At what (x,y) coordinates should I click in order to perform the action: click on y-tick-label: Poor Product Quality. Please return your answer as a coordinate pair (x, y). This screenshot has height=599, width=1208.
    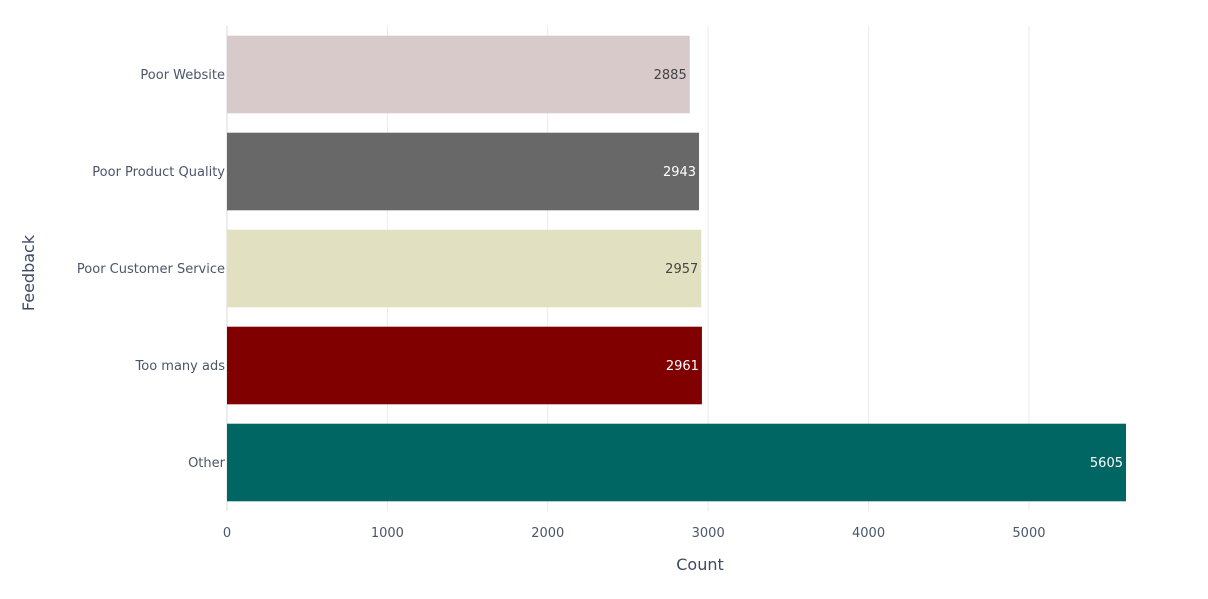
    Looking at the image, I should click on (158, 172).